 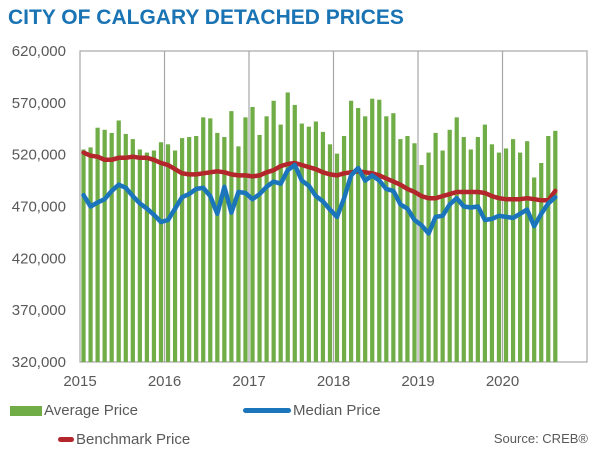 I want to click on y-tick-label: 620,000, so click(x=39, y=51).